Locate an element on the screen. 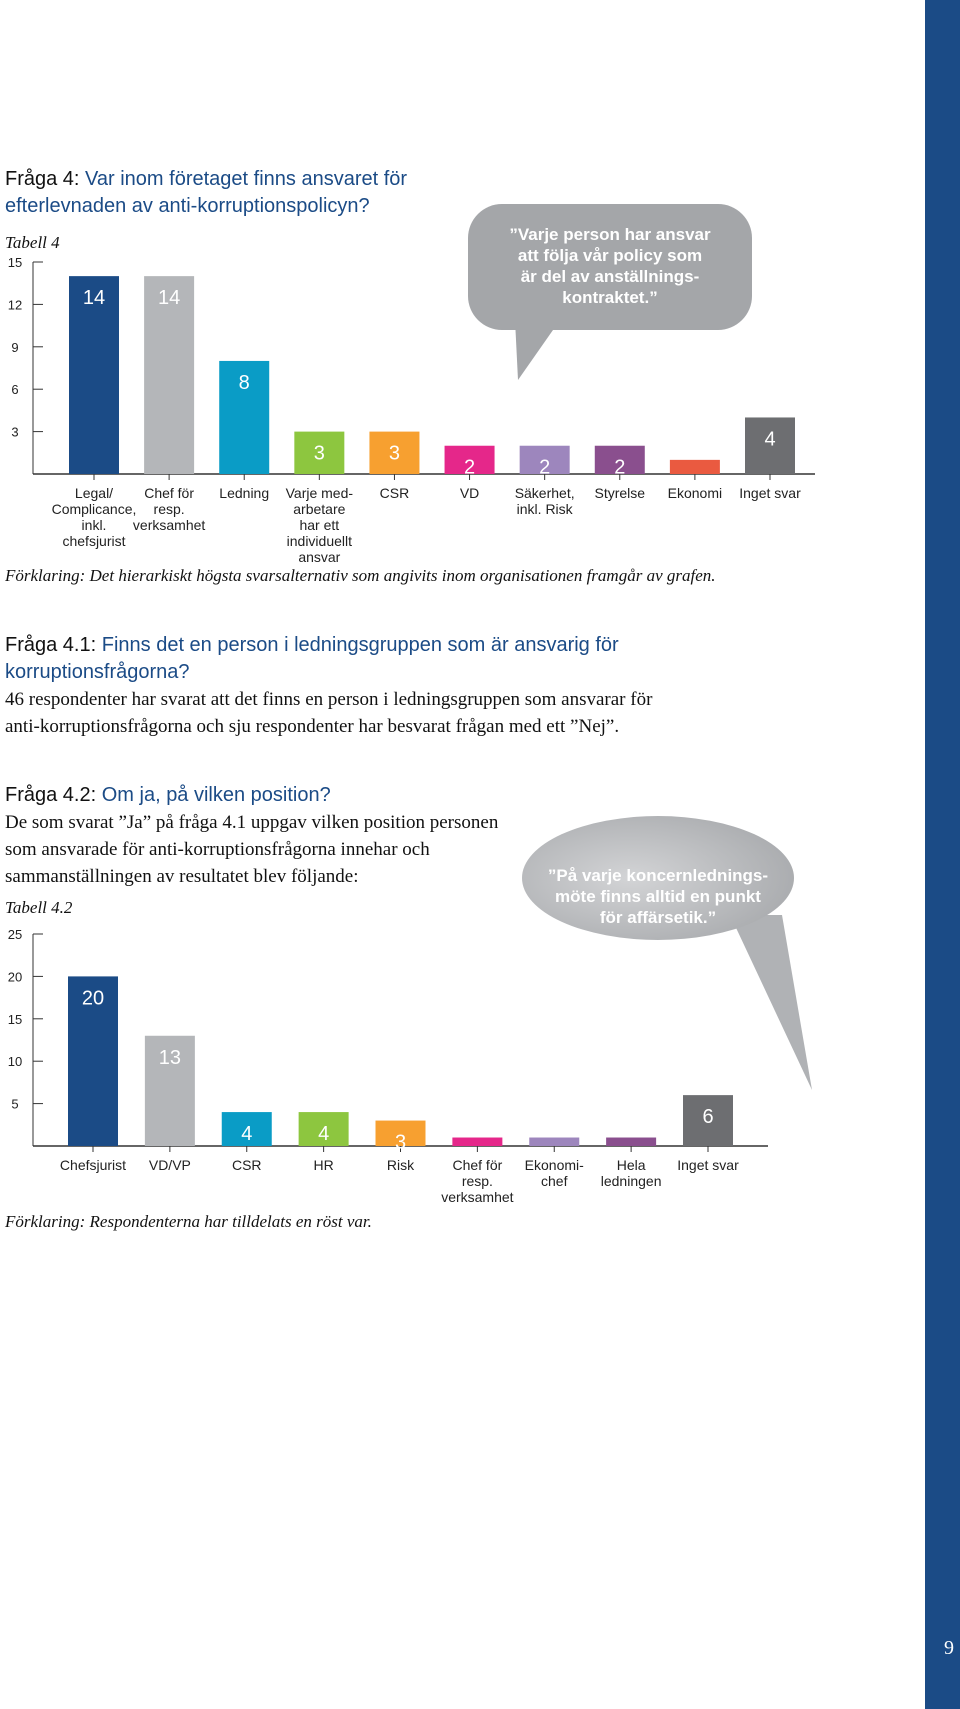 This screenshot has height=1709, width=960. bar-value-label-1: 13 is located at coordinates (170, 1058).